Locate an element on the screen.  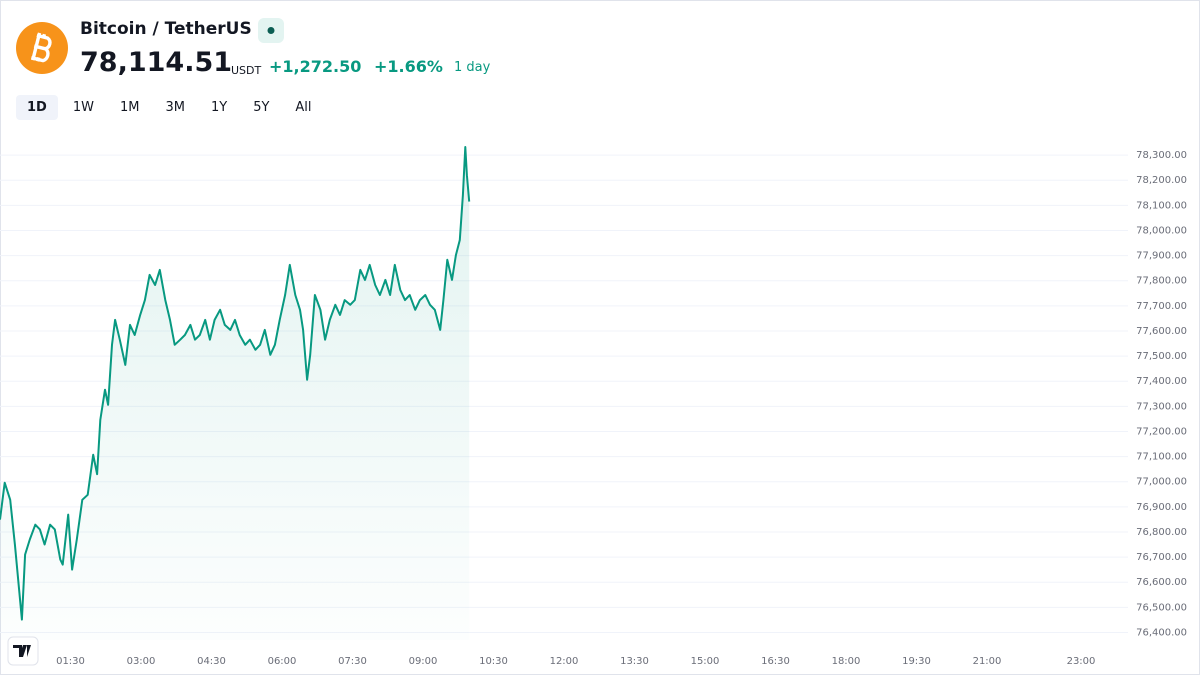
y-tick-label: 76,800.00 is located at coordinates (1161, 532).